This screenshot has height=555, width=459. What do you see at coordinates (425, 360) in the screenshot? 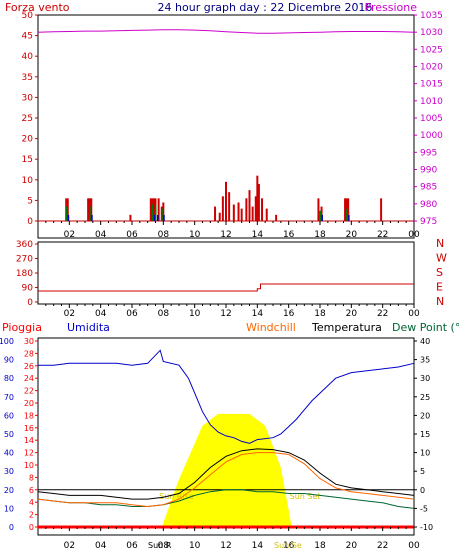
I see `temperature-y-tick-label: 35` at bounding box center [425, 360].